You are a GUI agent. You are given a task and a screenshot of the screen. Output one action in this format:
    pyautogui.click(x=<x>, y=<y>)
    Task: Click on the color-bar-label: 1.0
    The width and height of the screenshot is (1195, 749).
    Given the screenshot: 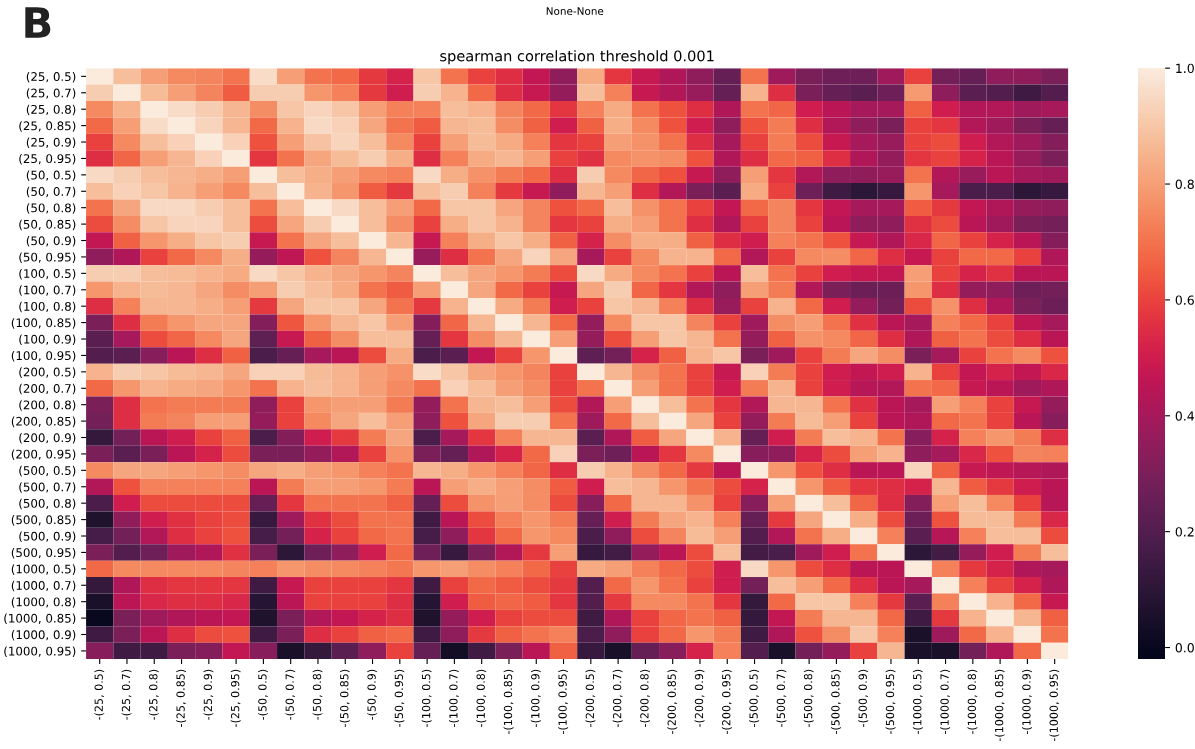 What is the action you would take?
    pyautogui.click(x=1185, y=68)
    